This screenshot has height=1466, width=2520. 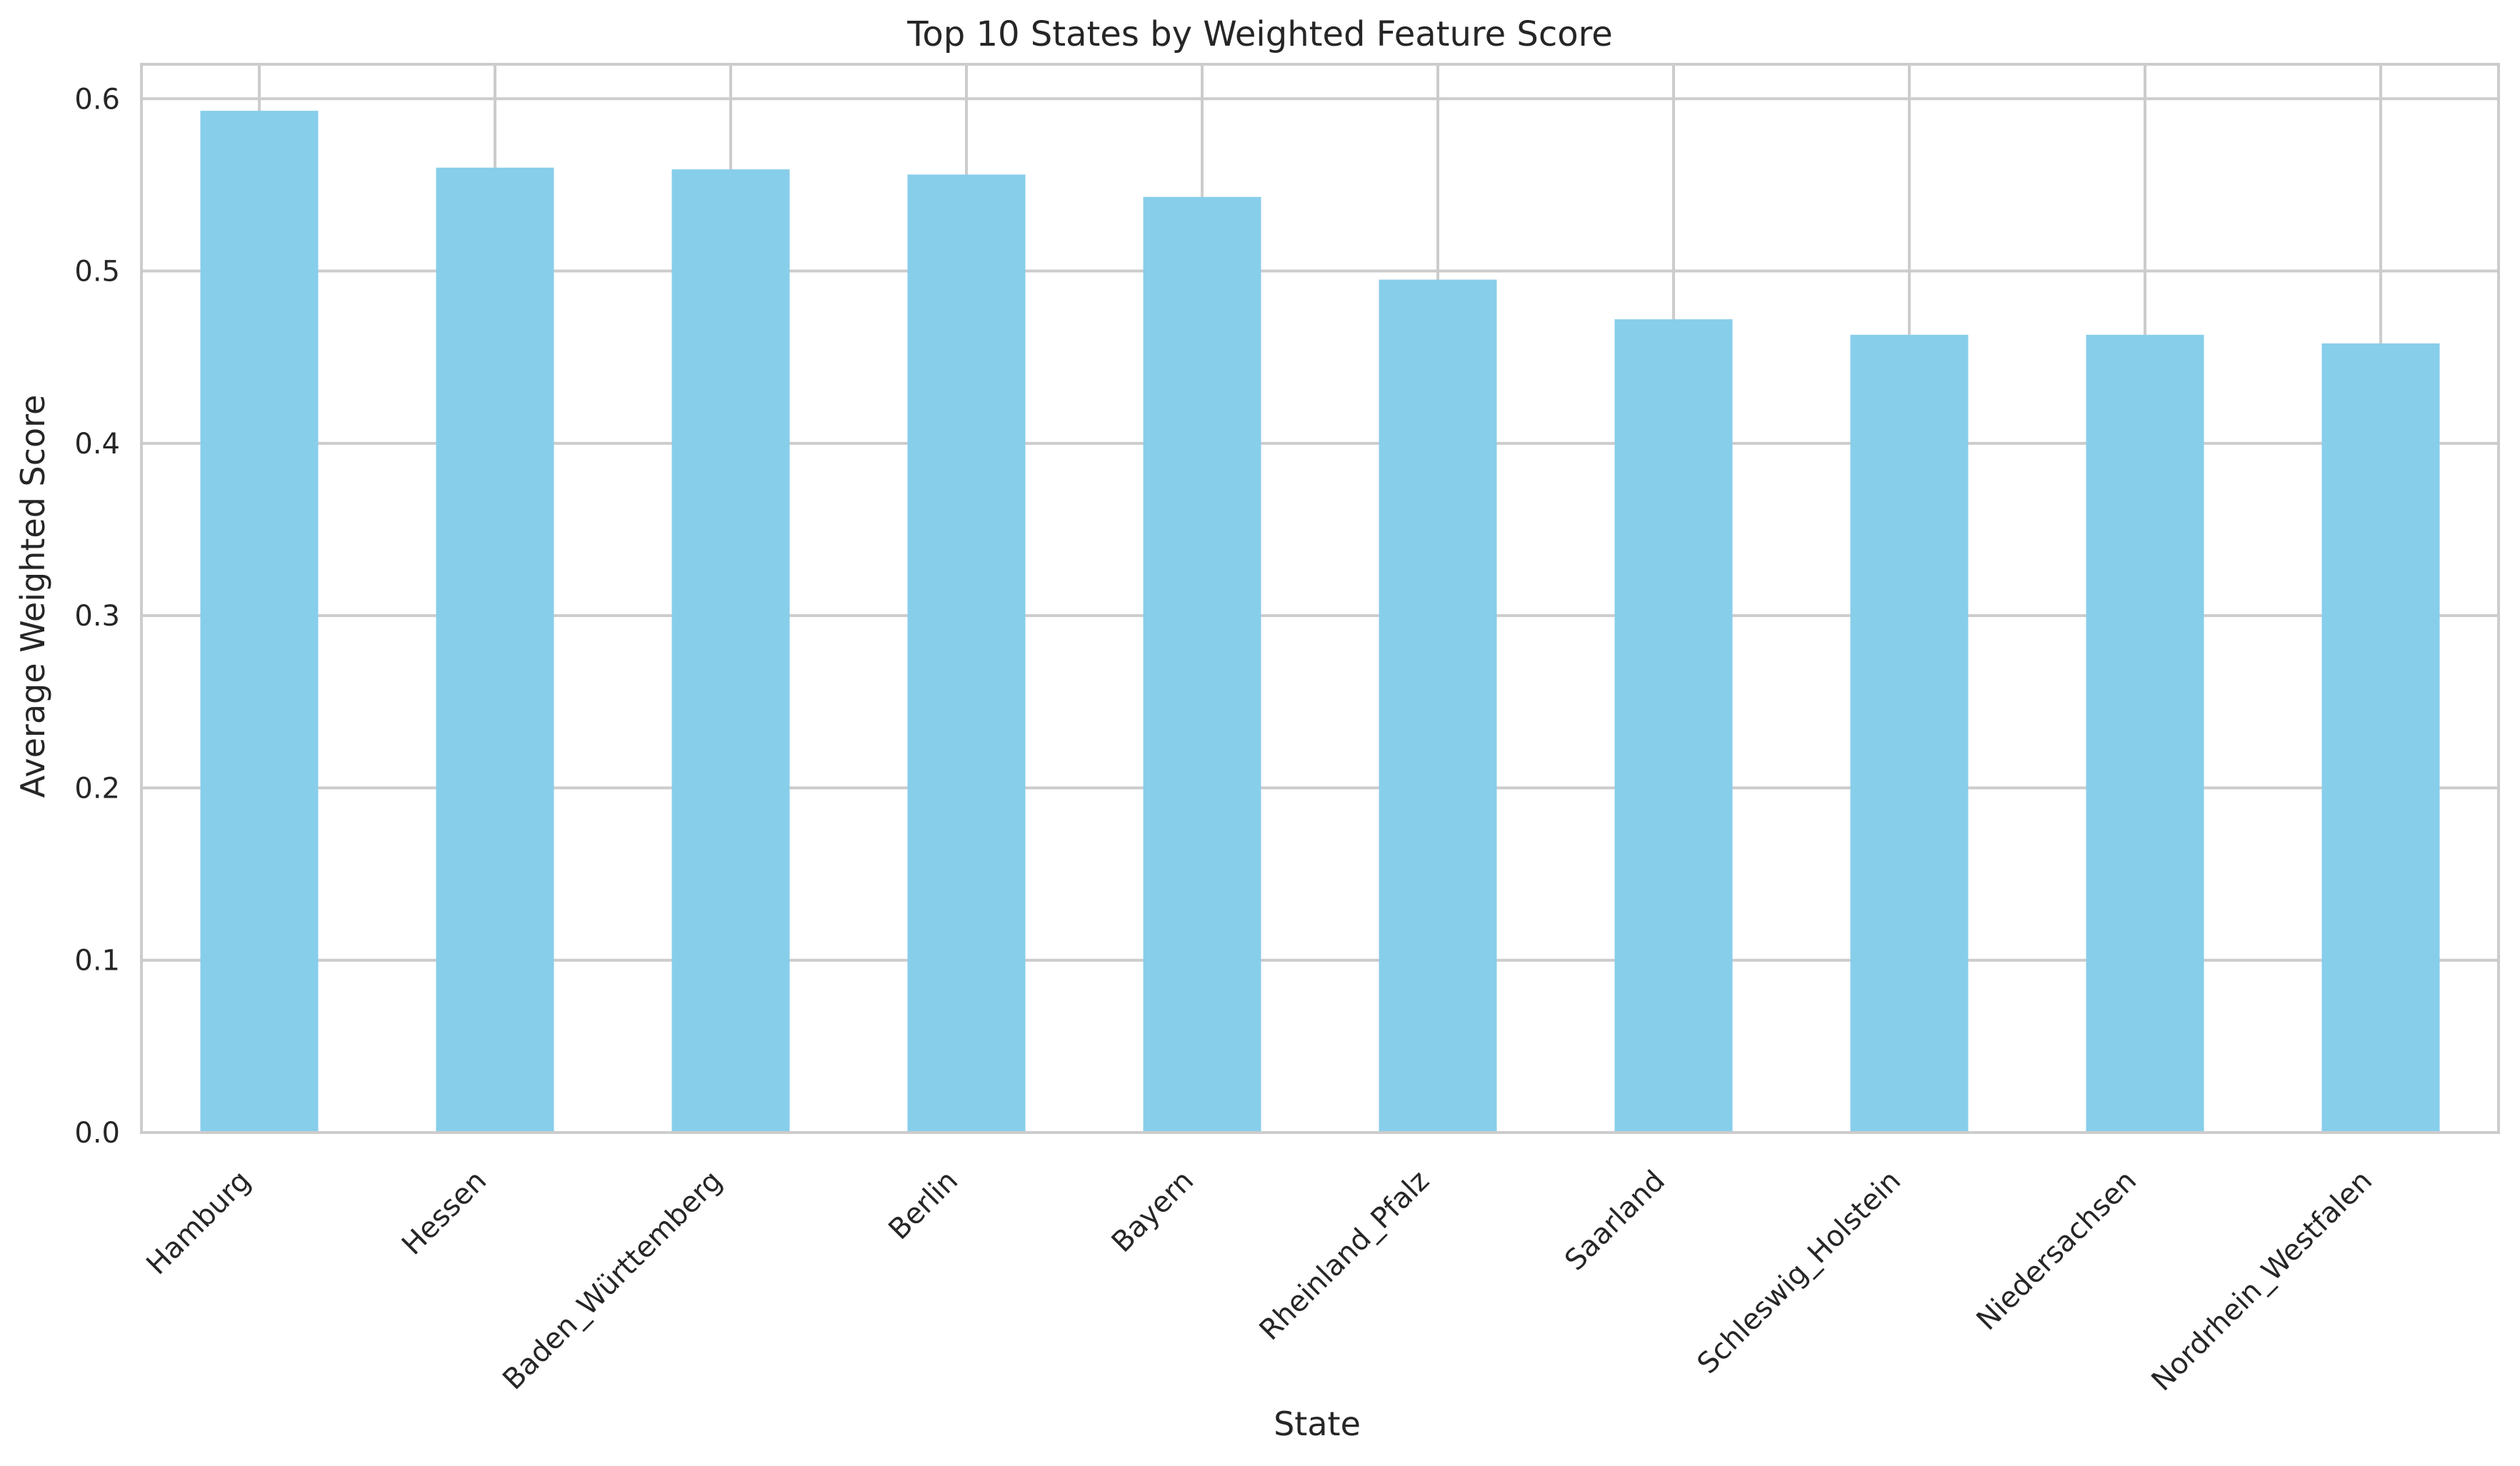 I want to click on y-tick-label: 0.3, so click(x=97, y=616).